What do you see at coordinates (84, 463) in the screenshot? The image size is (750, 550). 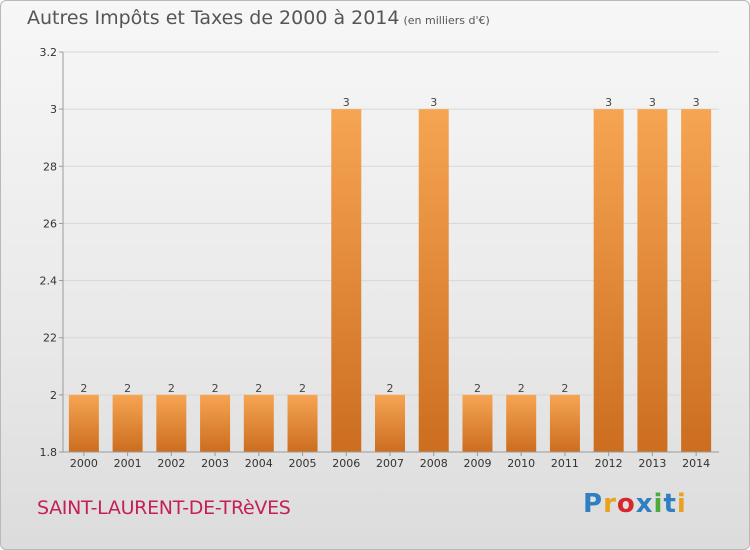 I see `x-tick-label: 2000` at bounding box center [84, 463].